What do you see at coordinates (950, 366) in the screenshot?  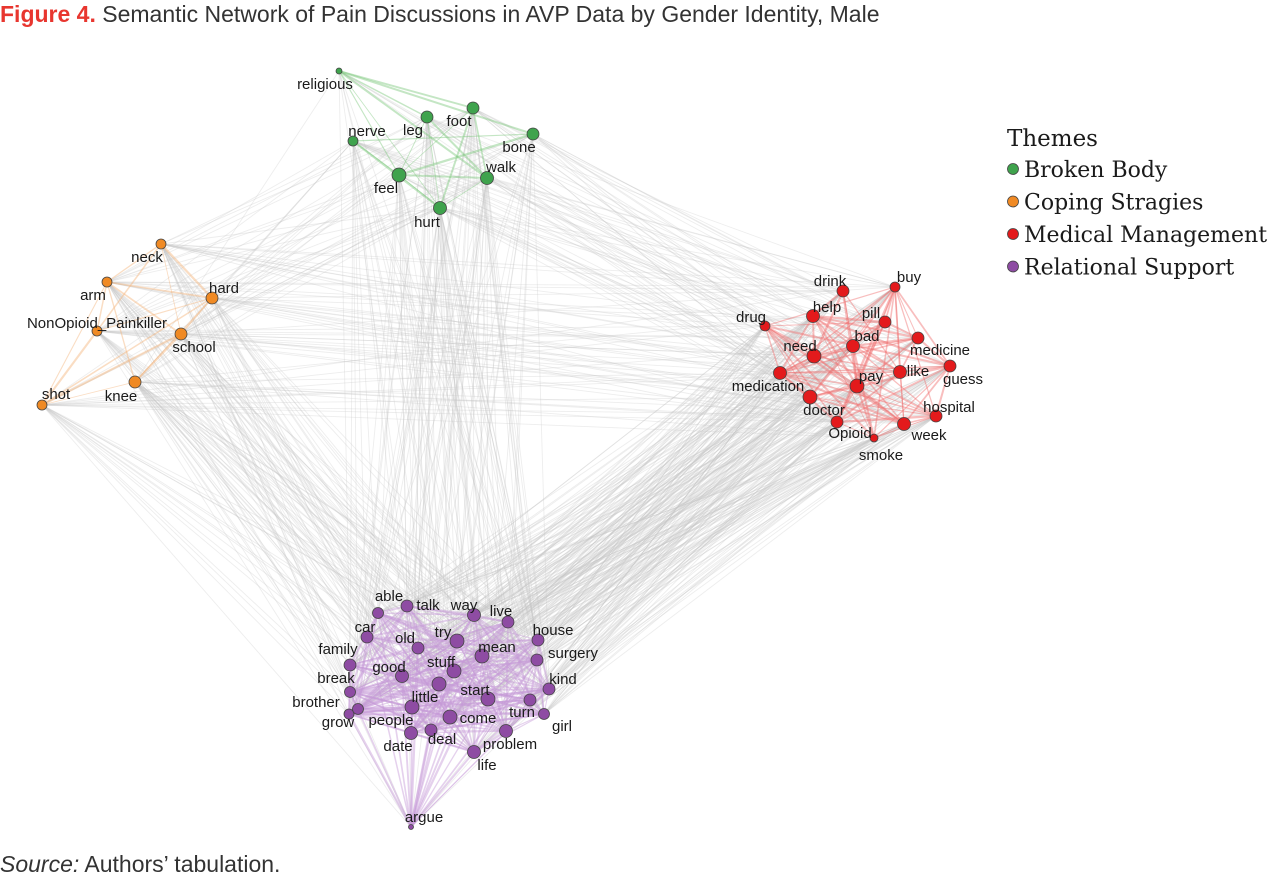 I see `node-guess` at bounding box center [950, 366].